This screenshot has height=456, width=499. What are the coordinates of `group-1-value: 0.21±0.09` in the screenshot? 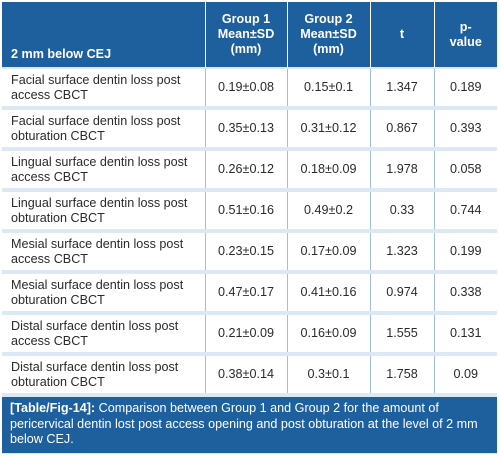 It's located at (246, 334).